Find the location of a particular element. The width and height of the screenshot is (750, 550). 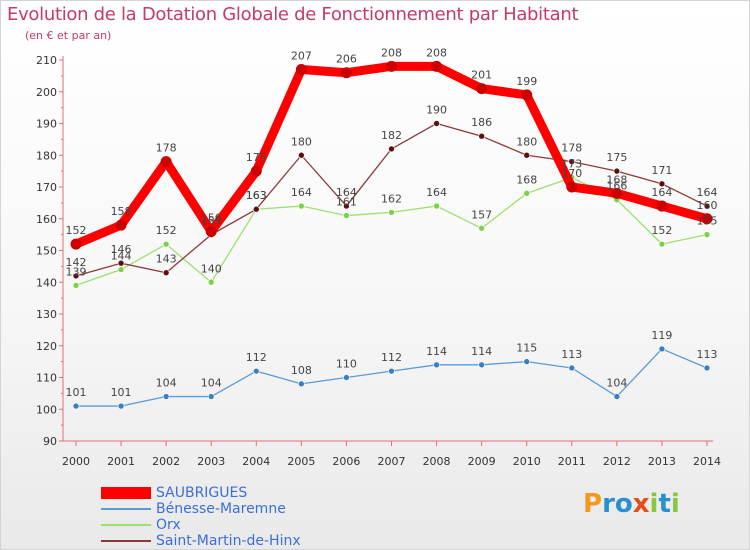

data-label: 101 is located at coordinates (121, 392).